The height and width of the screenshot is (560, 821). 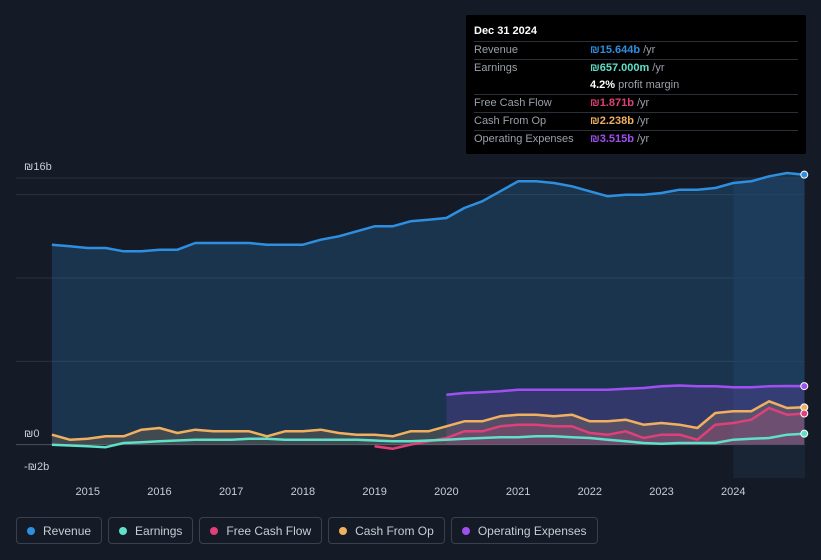 I want to click on x-tick-label: 2022, so click(x=590, y=492).